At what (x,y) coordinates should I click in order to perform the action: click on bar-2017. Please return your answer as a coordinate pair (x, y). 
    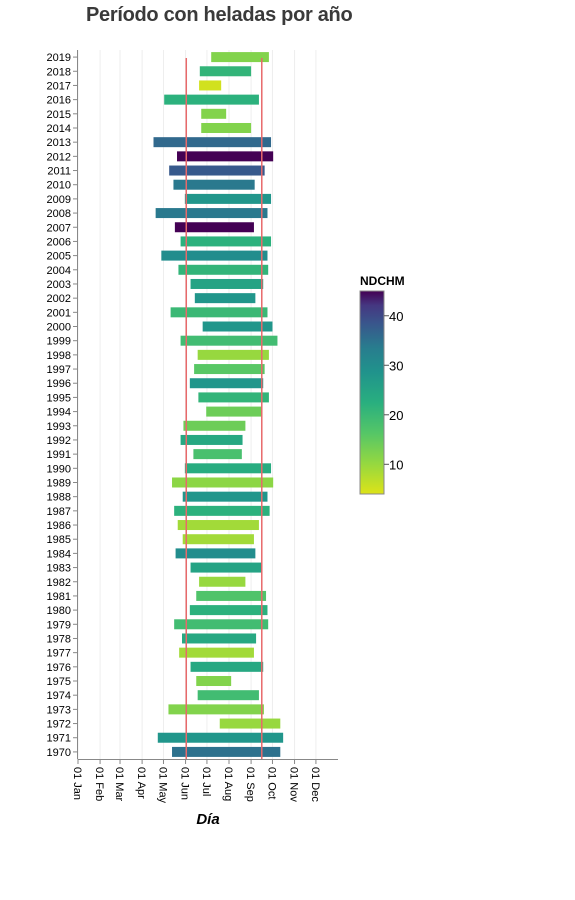
    Looking at the image, I should click on (210, 85).